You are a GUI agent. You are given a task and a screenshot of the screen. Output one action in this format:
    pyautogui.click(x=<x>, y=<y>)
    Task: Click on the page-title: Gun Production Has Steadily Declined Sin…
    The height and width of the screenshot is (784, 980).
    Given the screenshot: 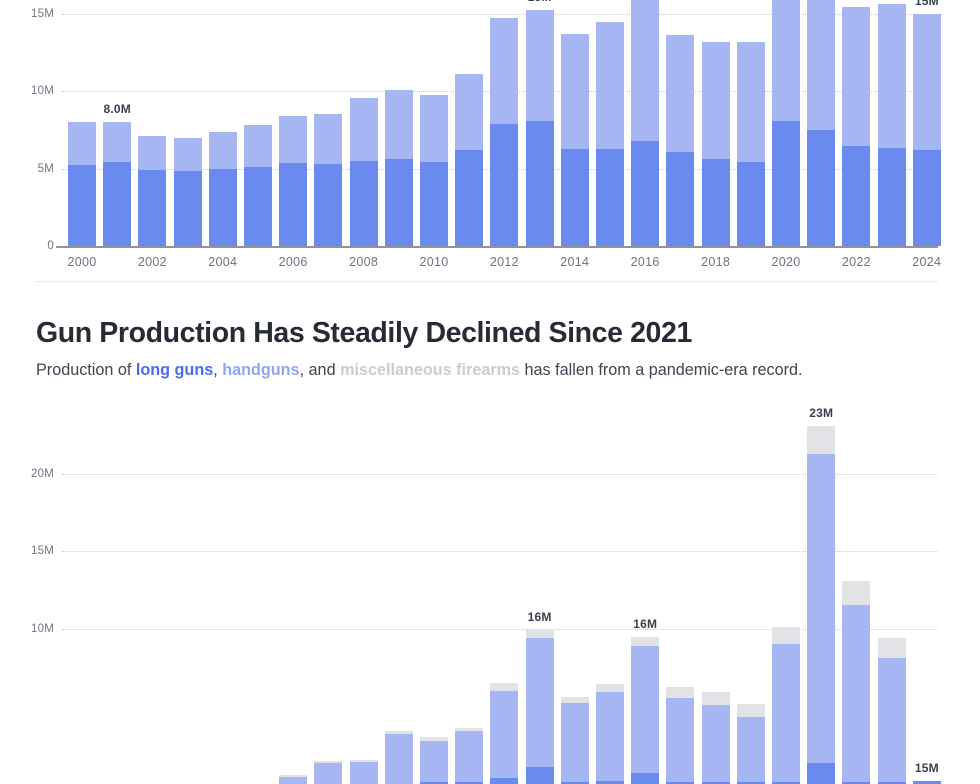 What is the action you would take?
    pyautogui.click(x=364, y=333)
    